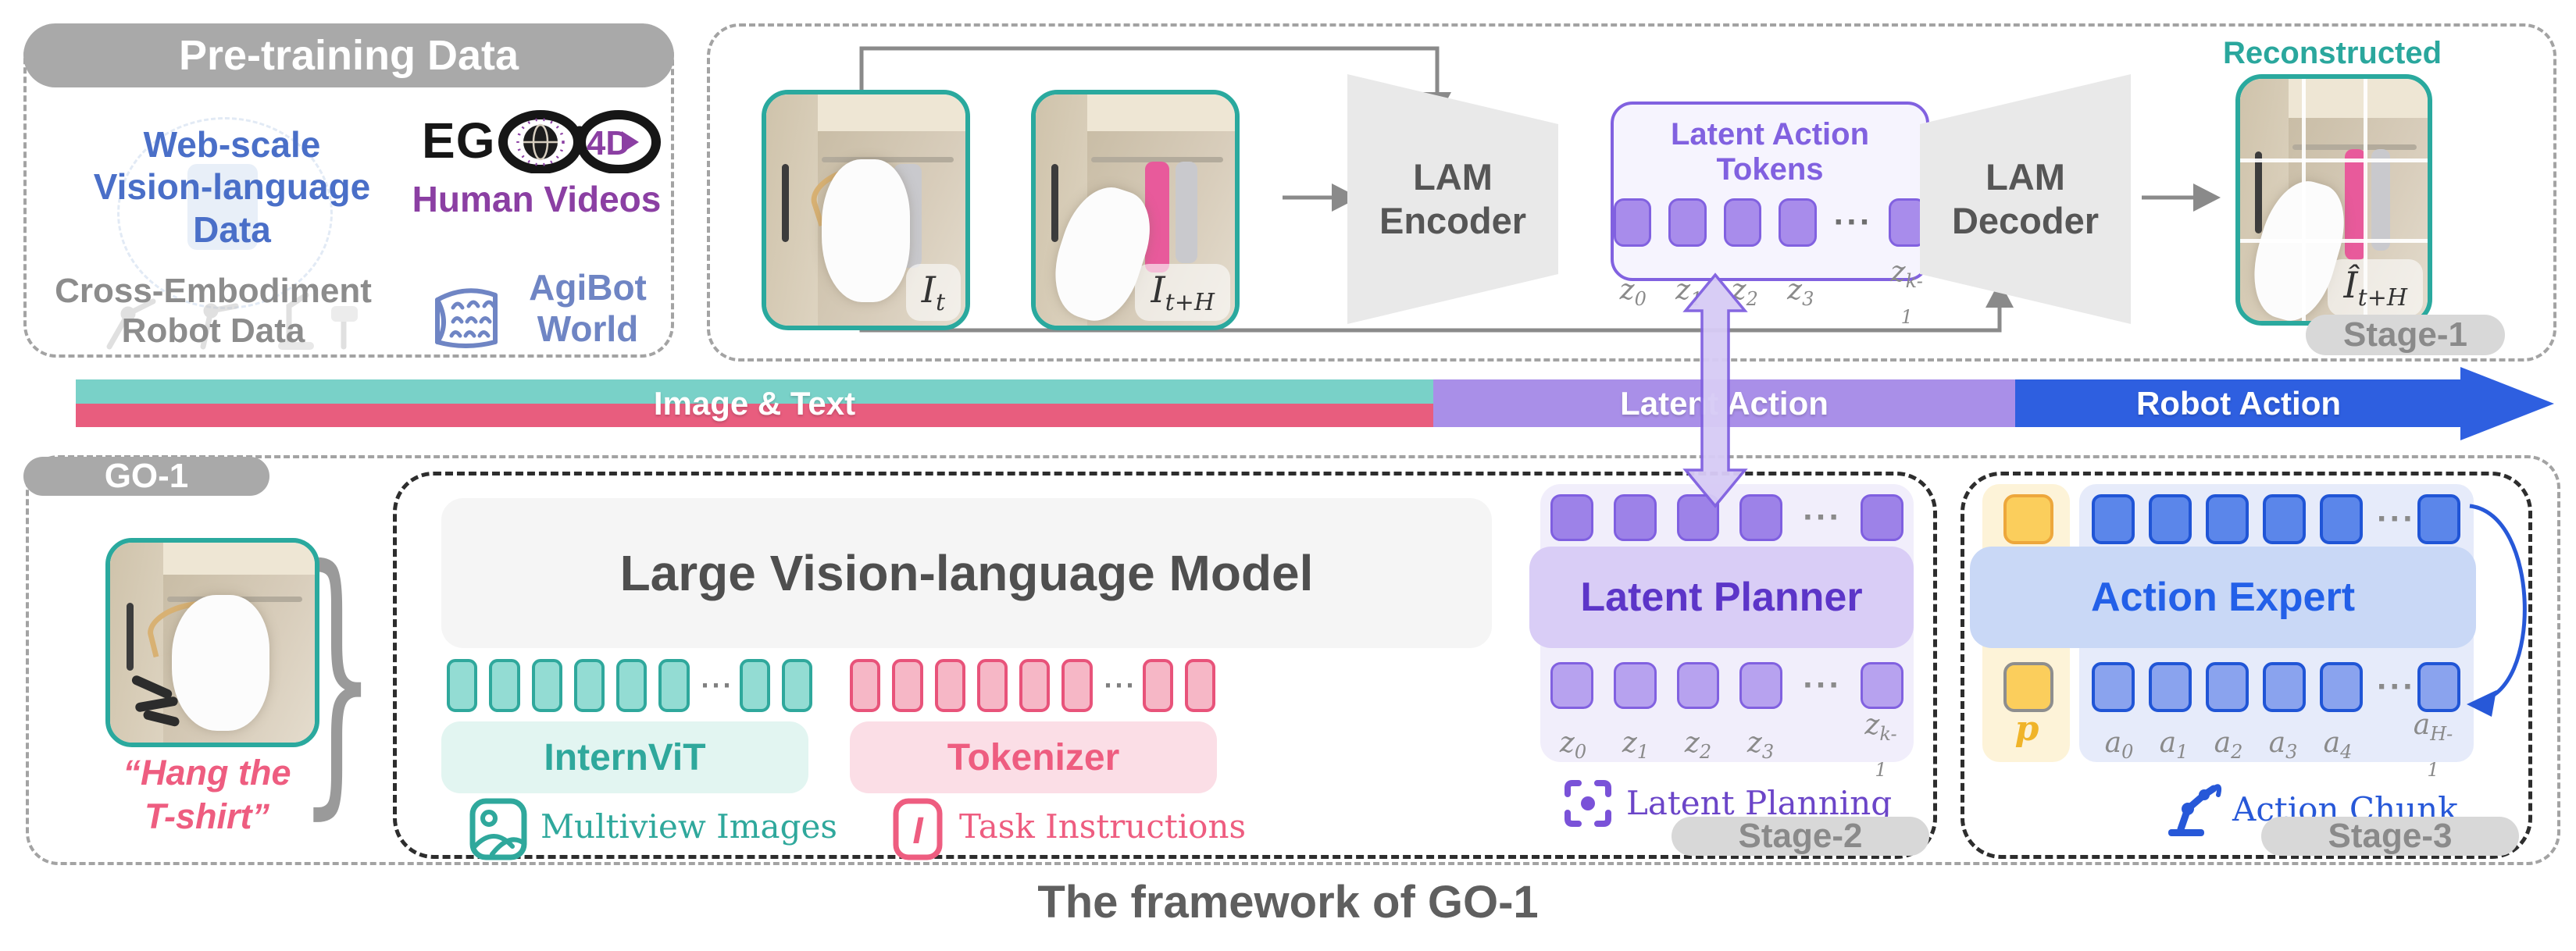 The height and width of the screenshot is (951, 2576). Describe the element at coordinates (1770, 222) in the screenshot. I see `latent-token-row: ···` at that location.